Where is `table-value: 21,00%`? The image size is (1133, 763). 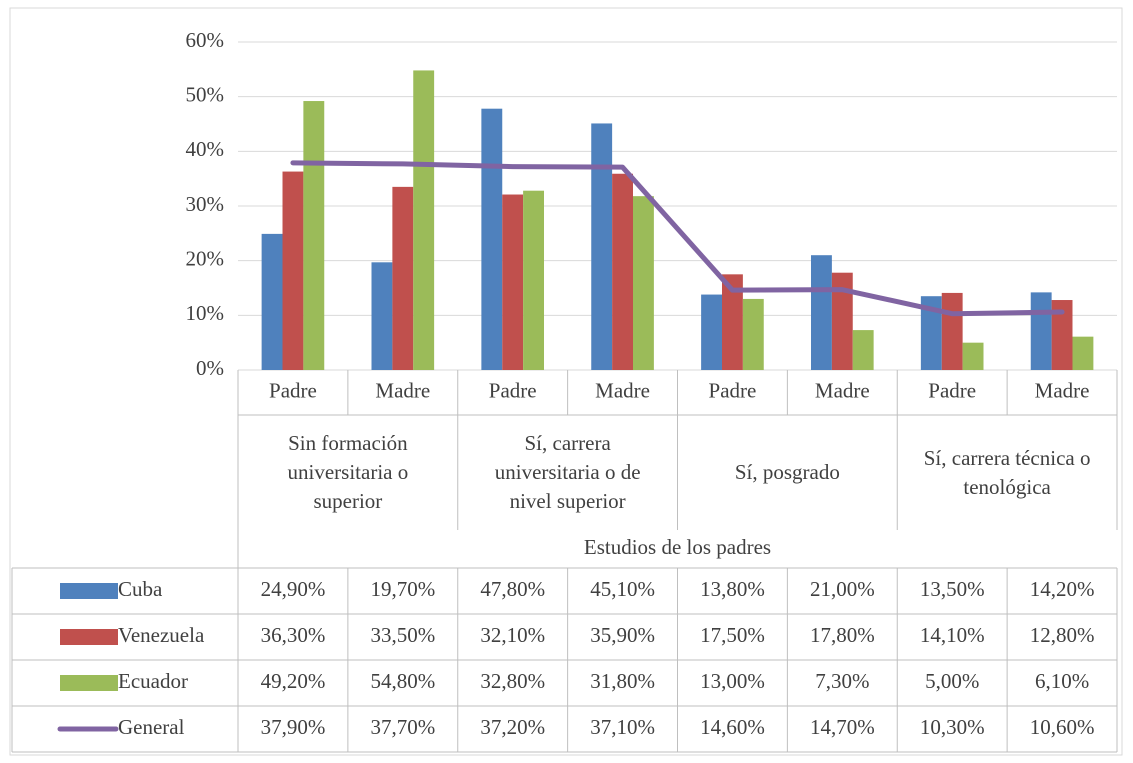
table-value: 21,00% is located at coordinates (842, 589).